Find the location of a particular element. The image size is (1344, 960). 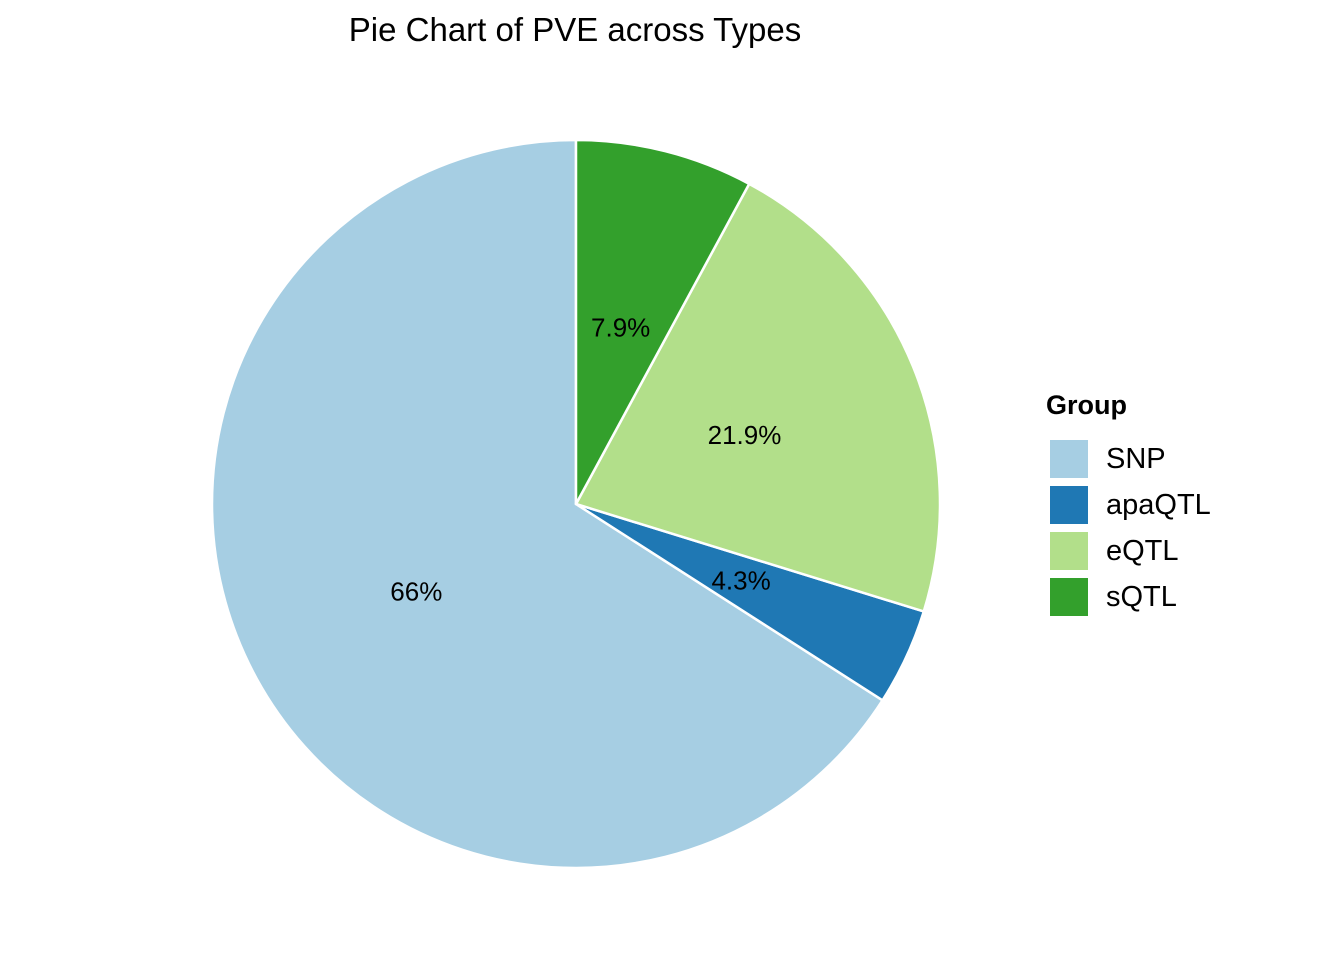

legend-item-snp: SNP is located at coordinates (1128, 459).